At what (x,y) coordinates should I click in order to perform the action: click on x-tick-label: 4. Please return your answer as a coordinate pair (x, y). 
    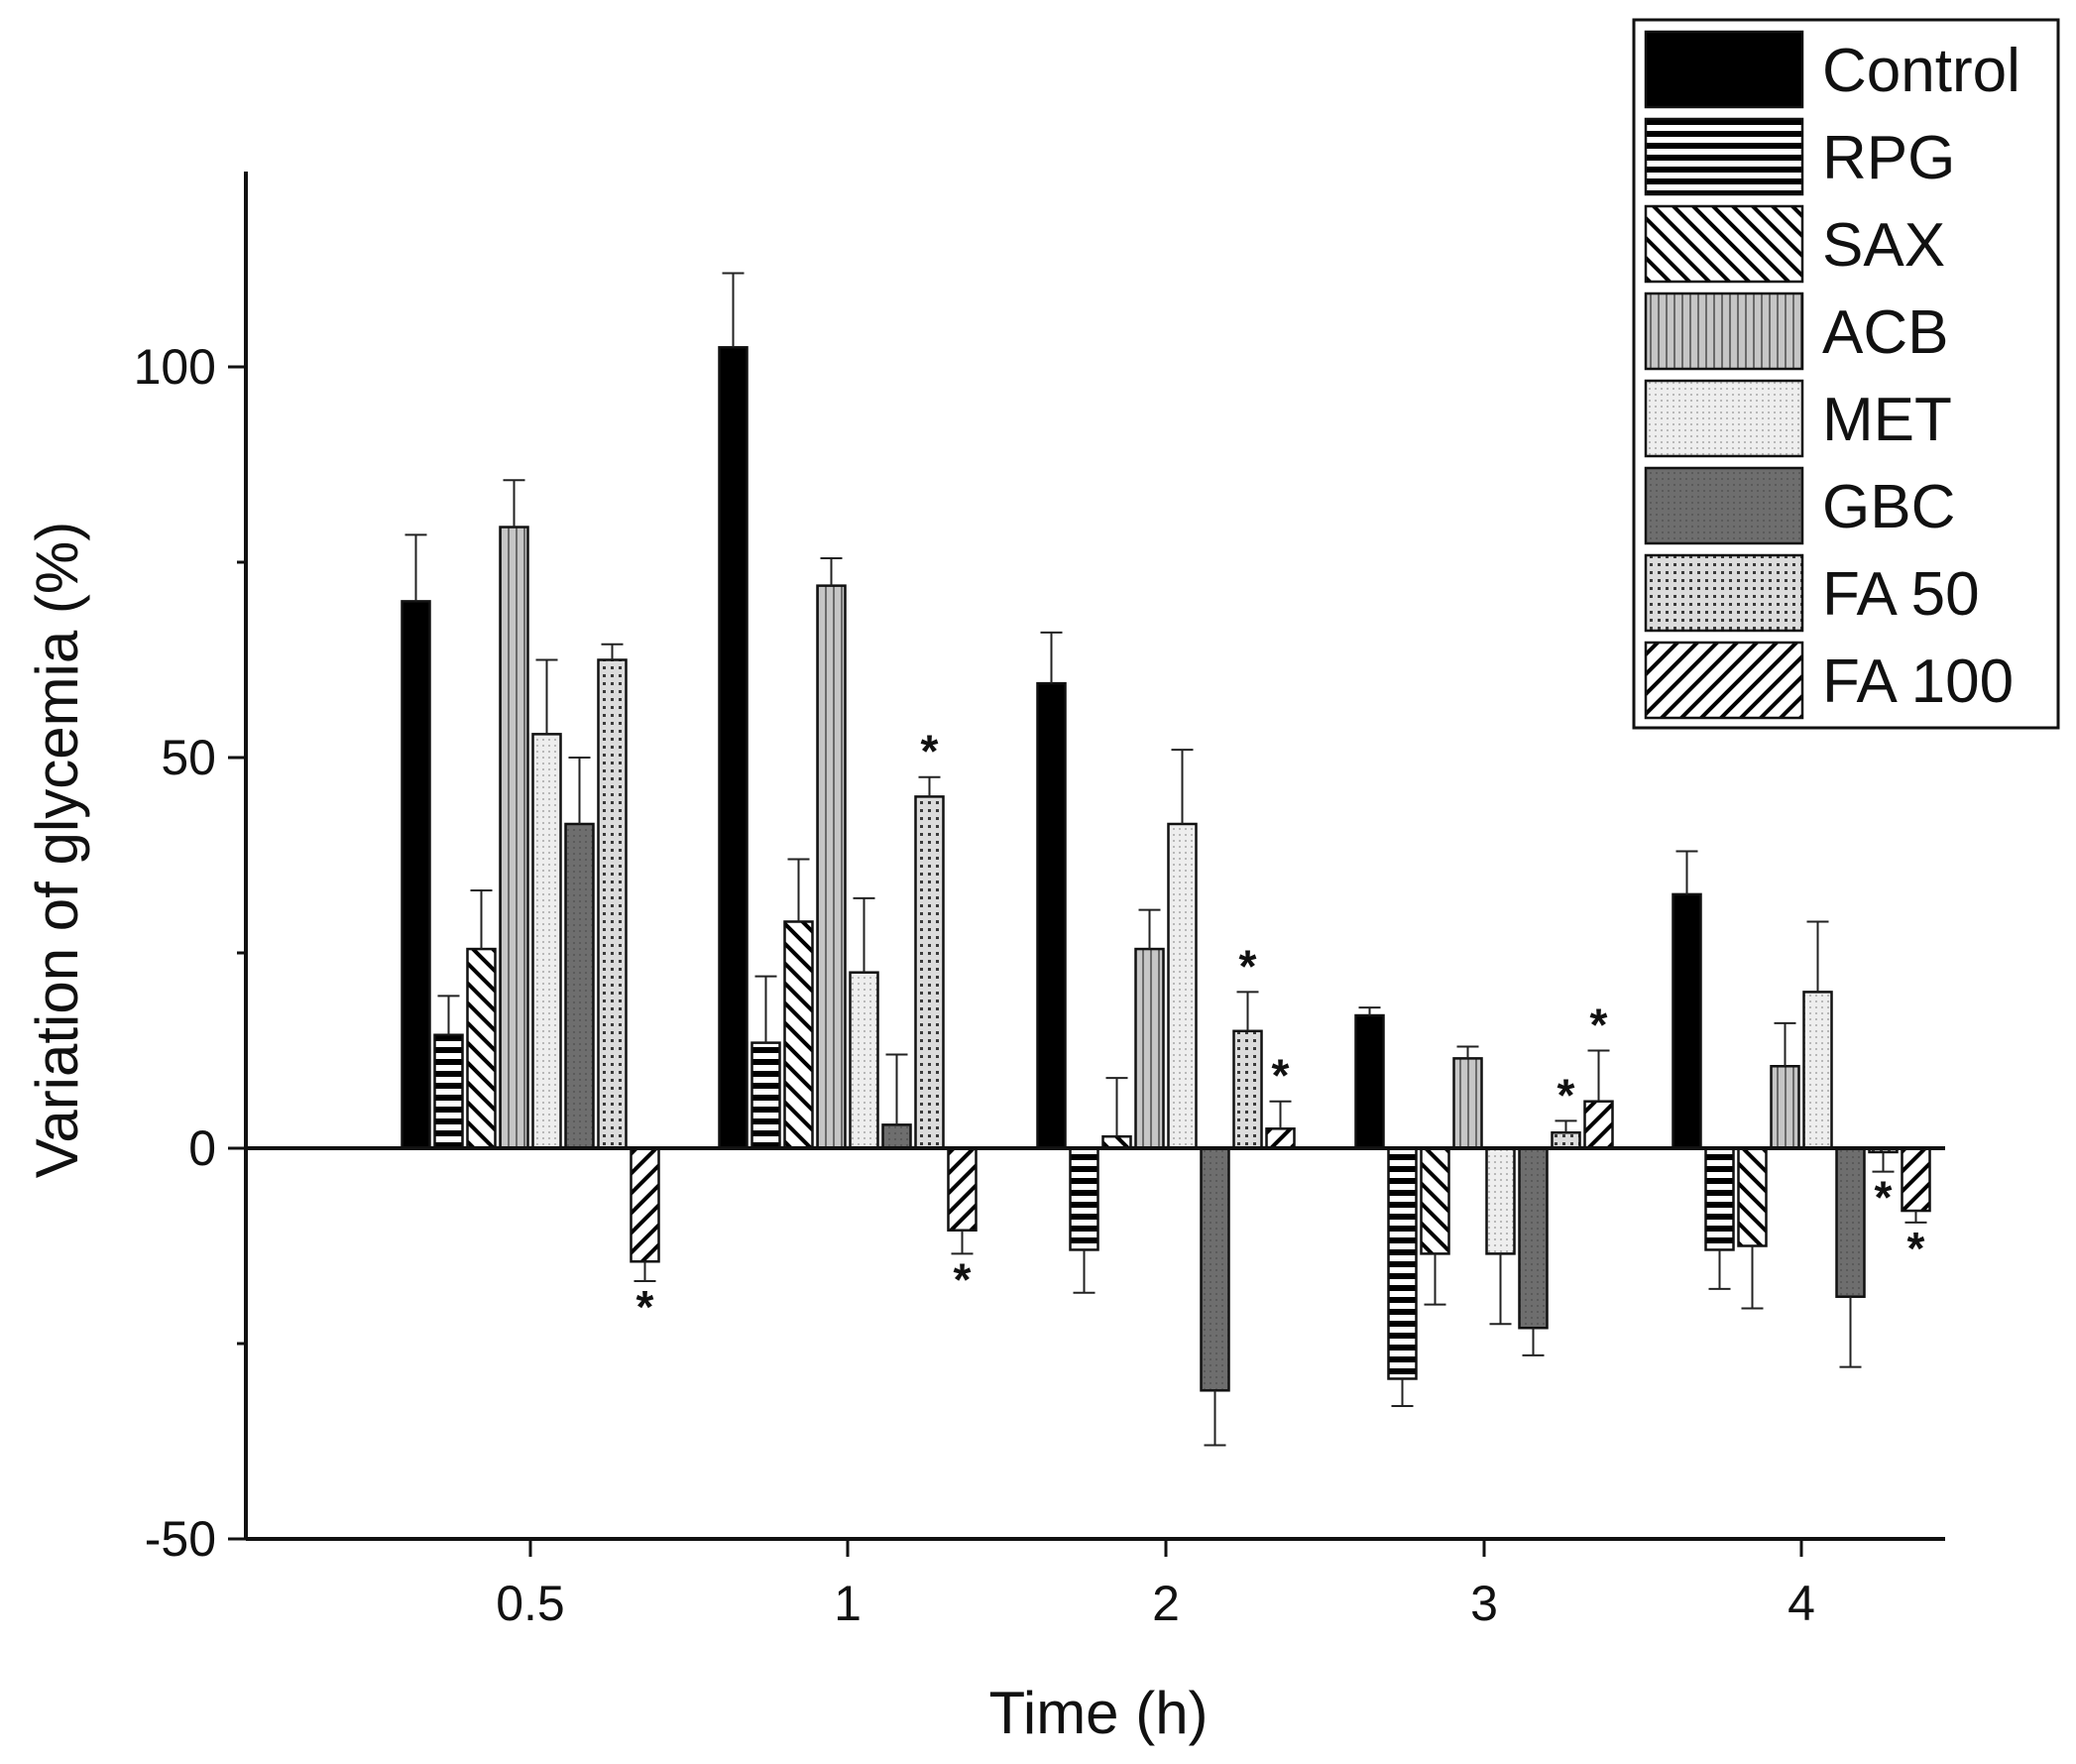
    Looking at the image, I should click on (1801, 1604).